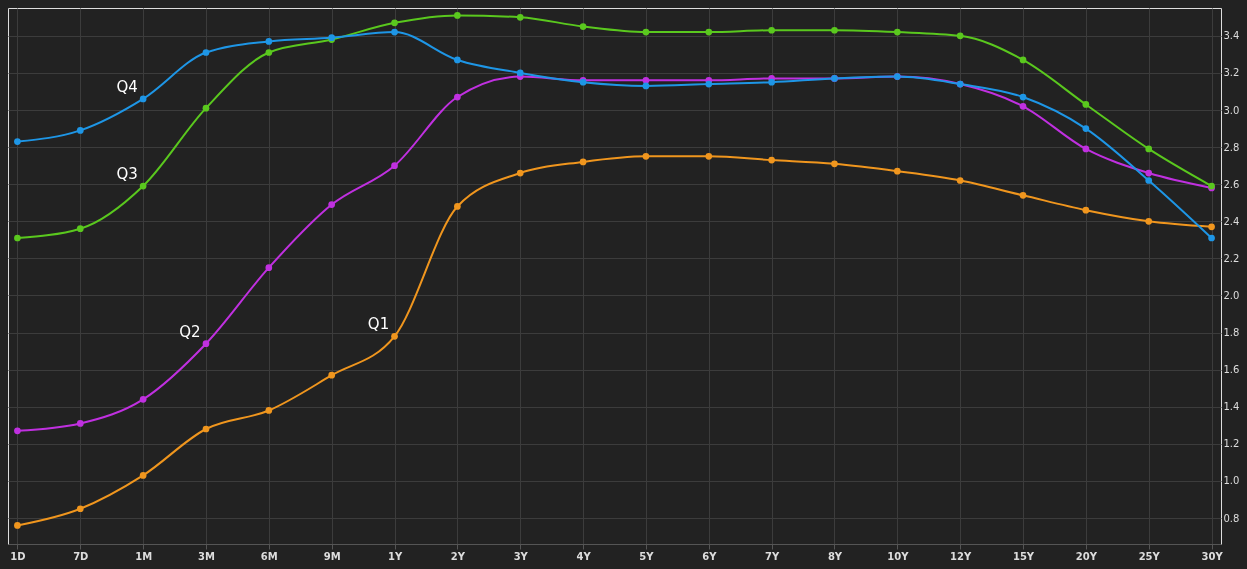 The width and height of the screenshot is (1247, 569). What do you see at coordinates (458, 556) in the screenshot?
I see `x-tick-label: 2Y` at bounding box center [458, 556].